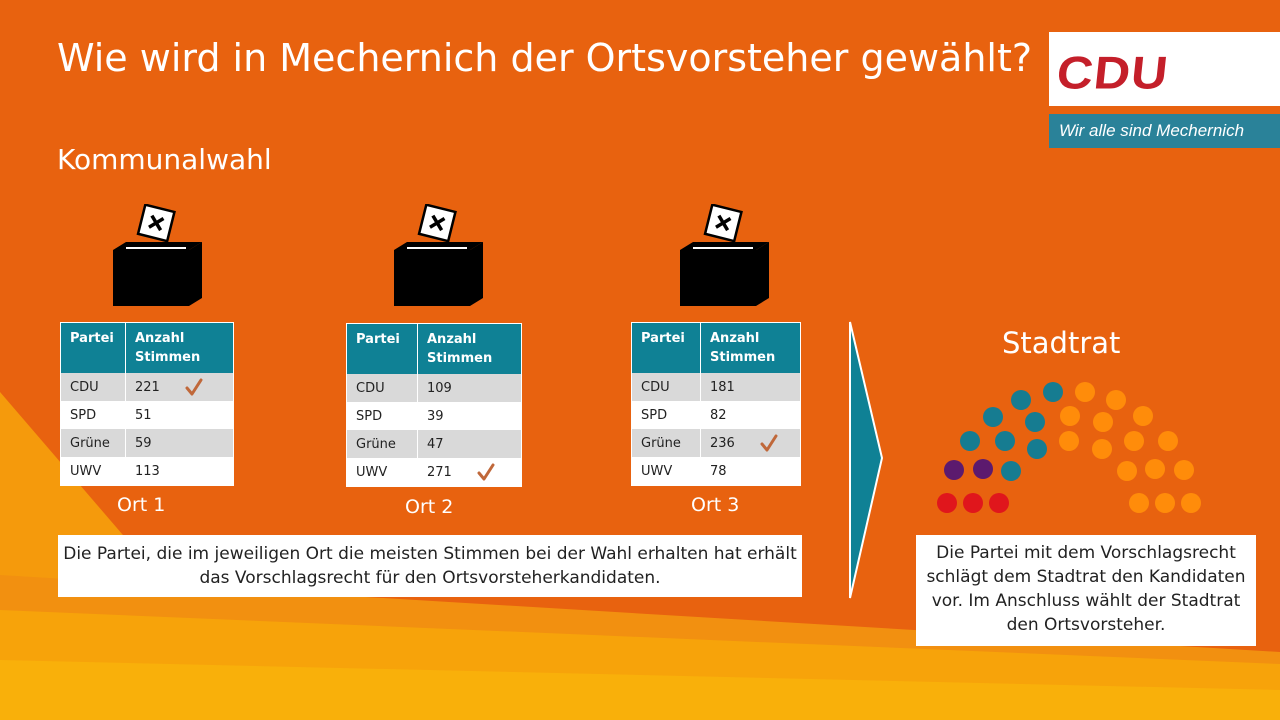  I want to click on table-row: SPD 82, so click(716, 415).